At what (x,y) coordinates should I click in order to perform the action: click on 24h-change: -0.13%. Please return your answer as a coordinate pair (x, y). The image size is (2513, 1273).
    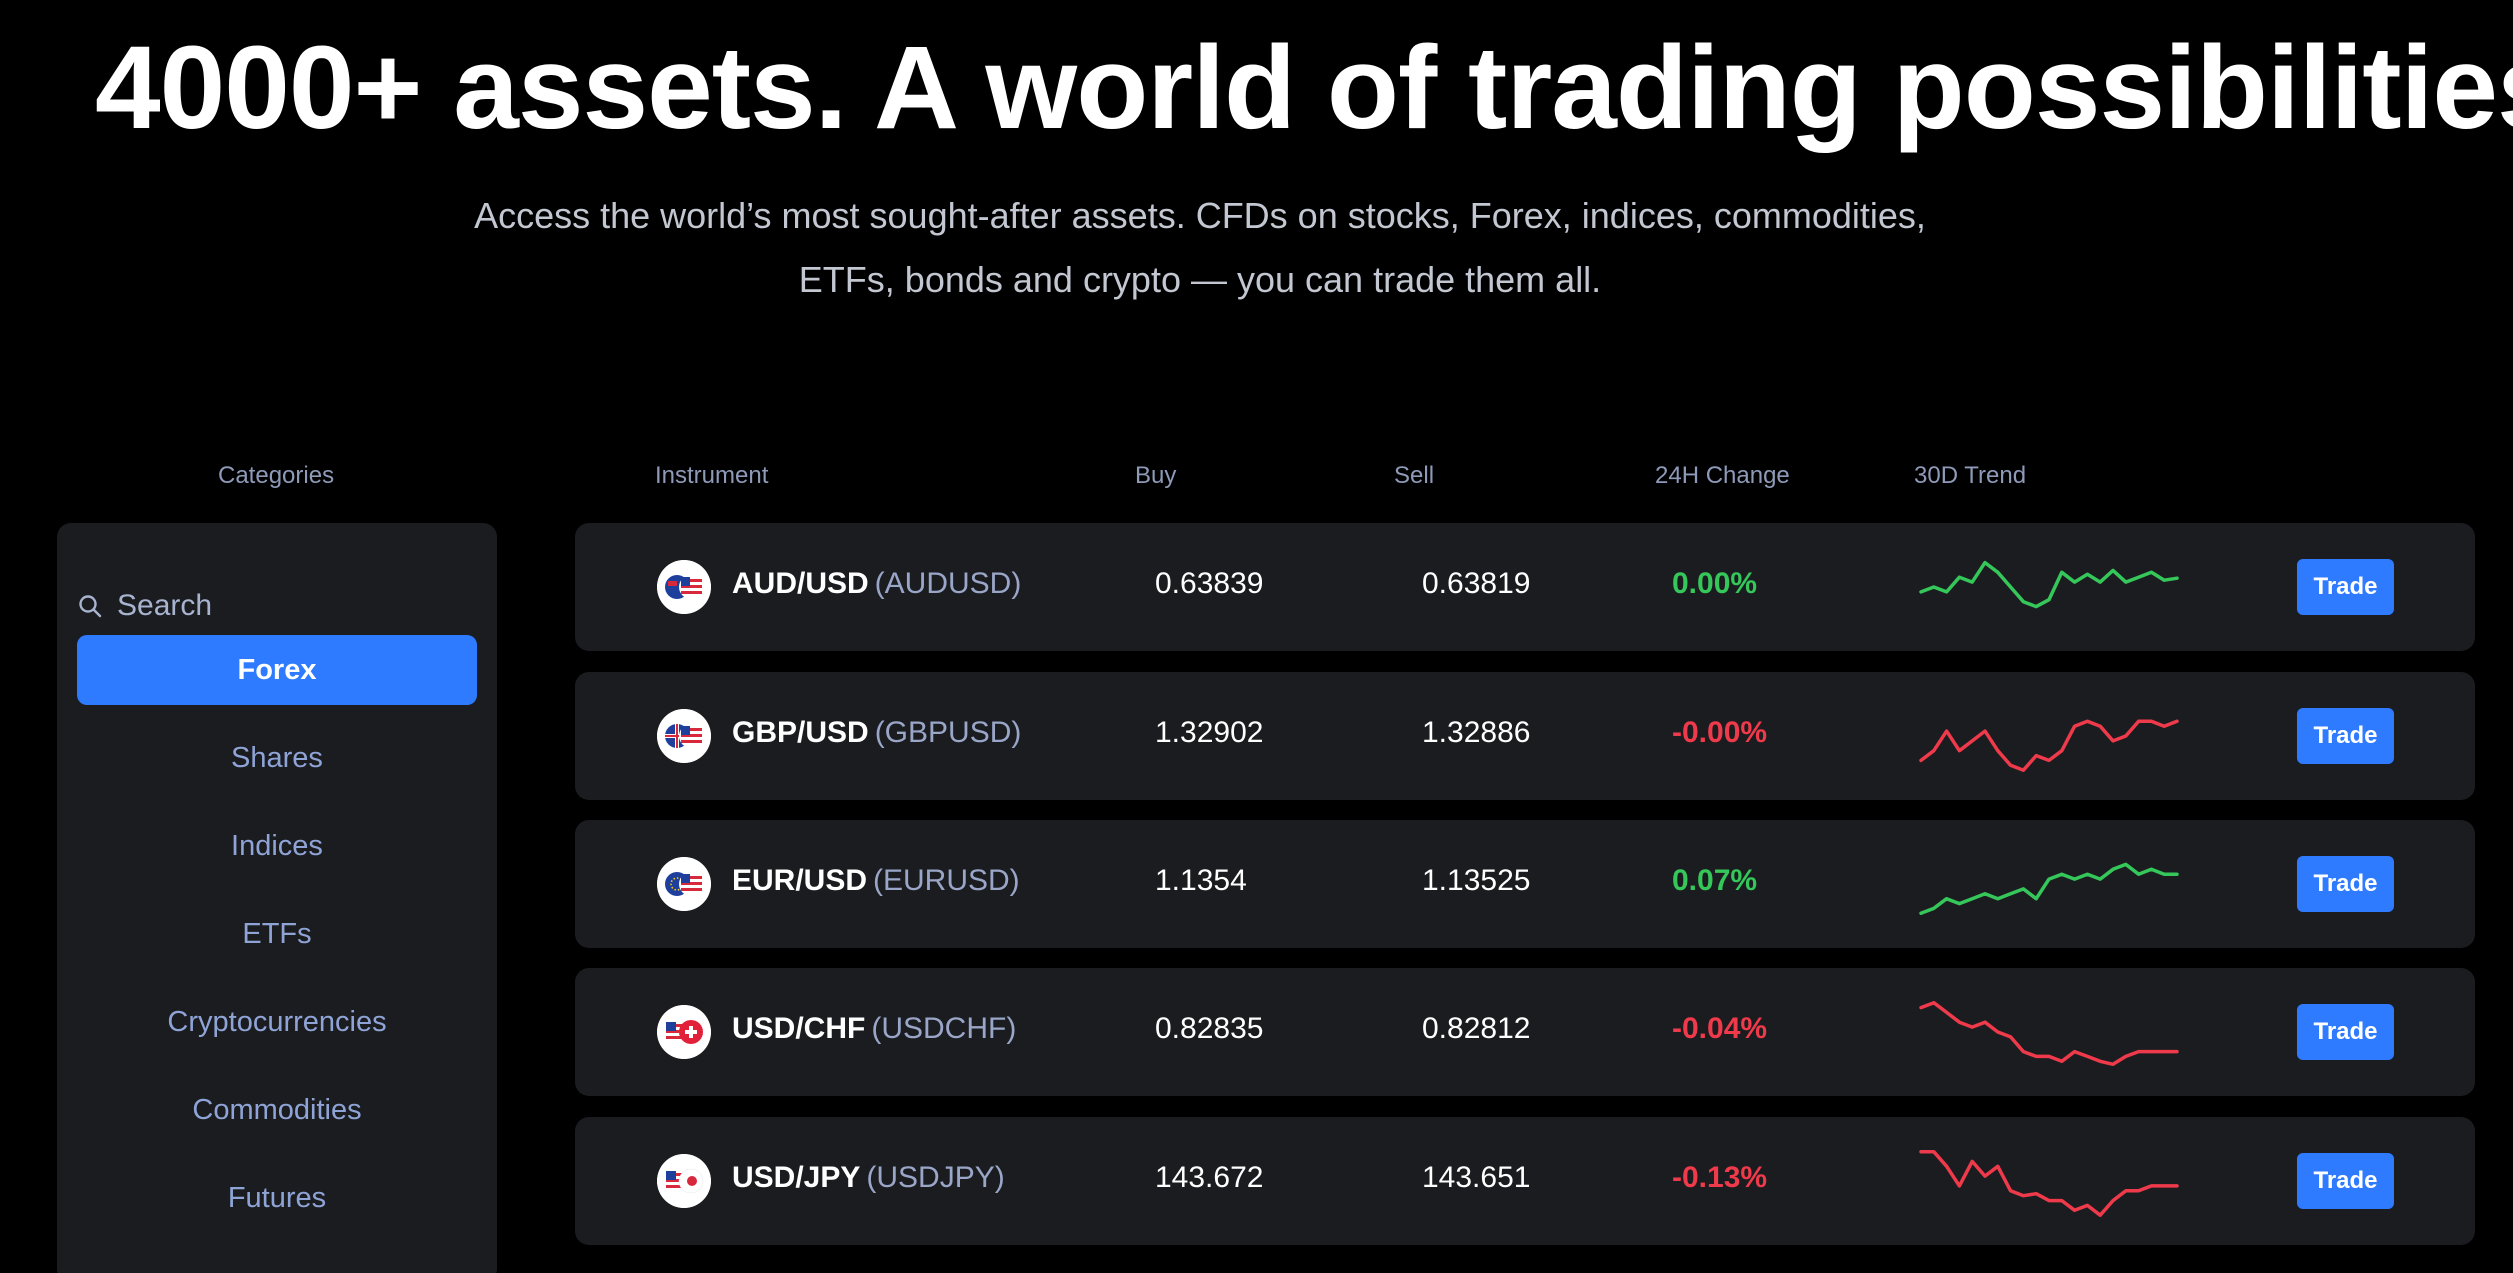
    Looking at the image, I should click on (1720, 1177).